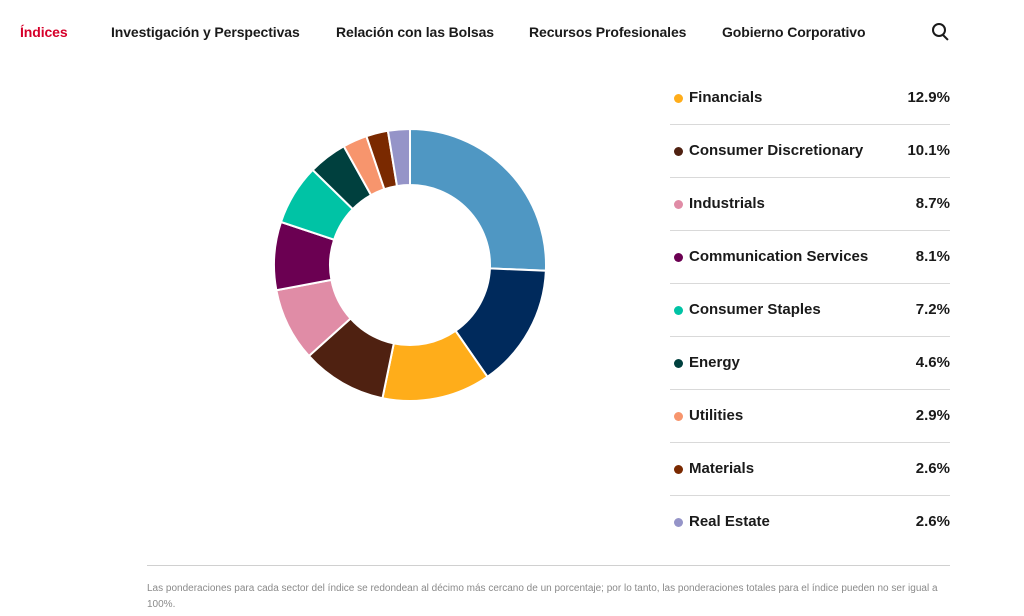 This screenshot has width=1024, height=616. I want to click on legend-label: Industrials, so click(727, 203).